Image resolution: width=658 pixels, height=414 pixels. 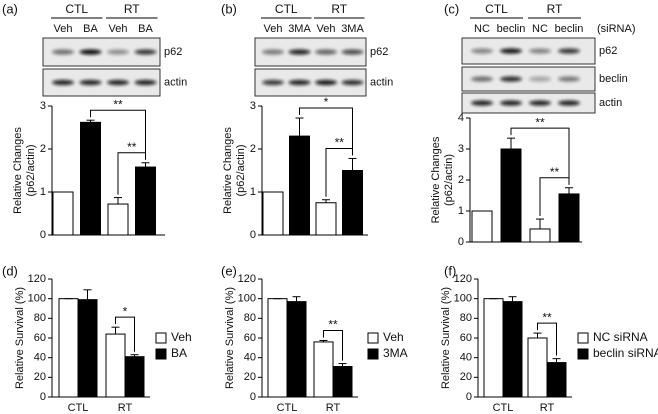 I want to click on lane-label: NC, so click(x=540, y=29).